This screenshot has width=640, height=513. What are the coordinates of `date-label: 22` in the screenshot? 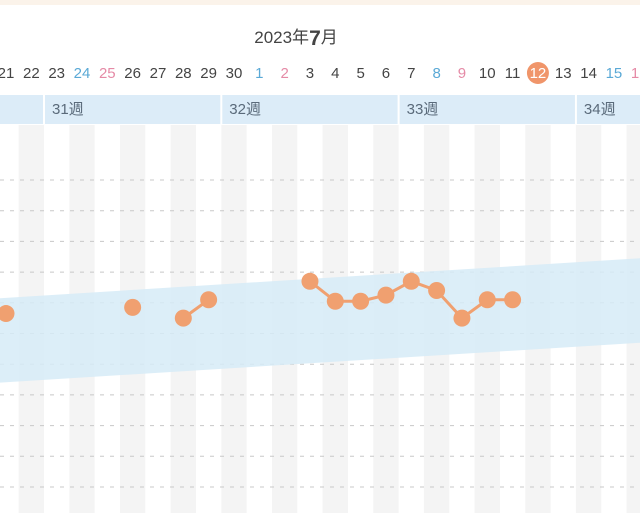 It's located at (31, 73).